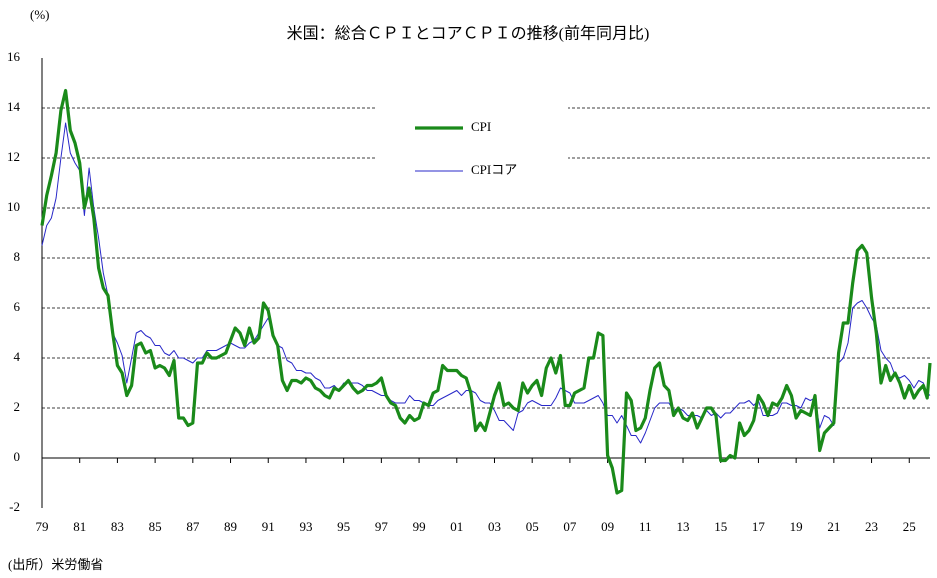  What do you see at coordinates (305, 526) in the screenshot?
I see `x-tick-label: 93` at bounding box center [305, 526].